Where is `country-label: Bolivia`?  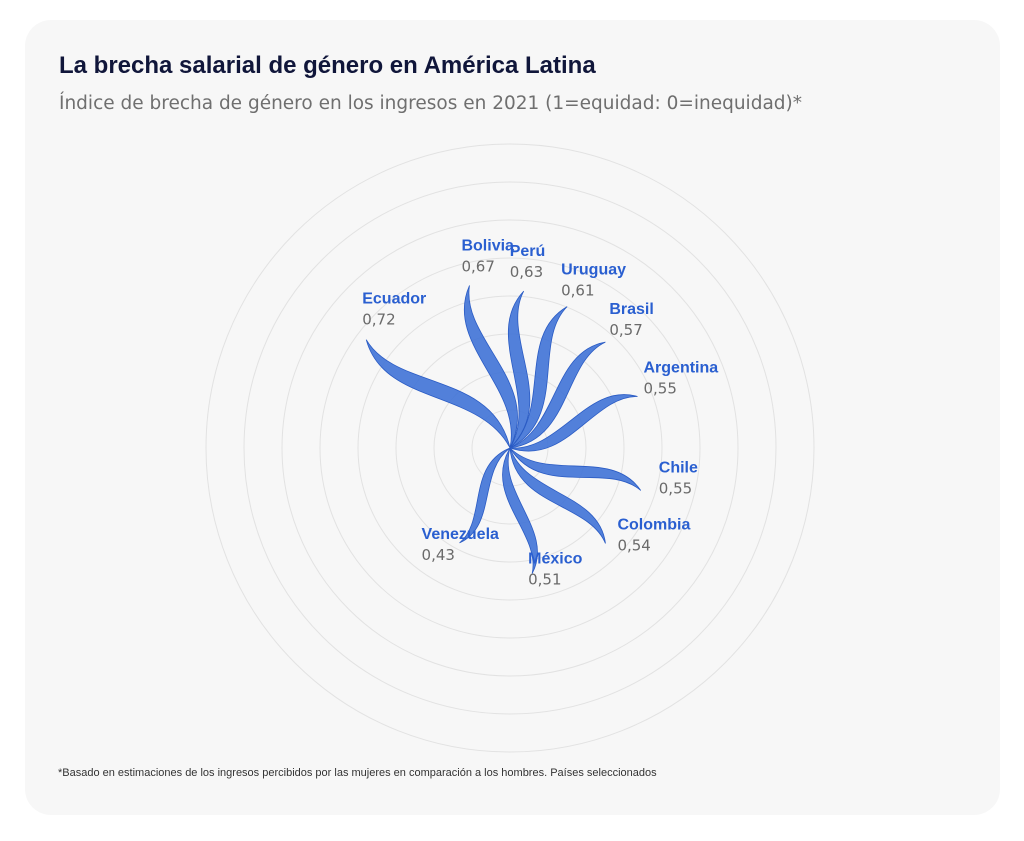 country-label: Bolivia is located at coordinates (487, 245).